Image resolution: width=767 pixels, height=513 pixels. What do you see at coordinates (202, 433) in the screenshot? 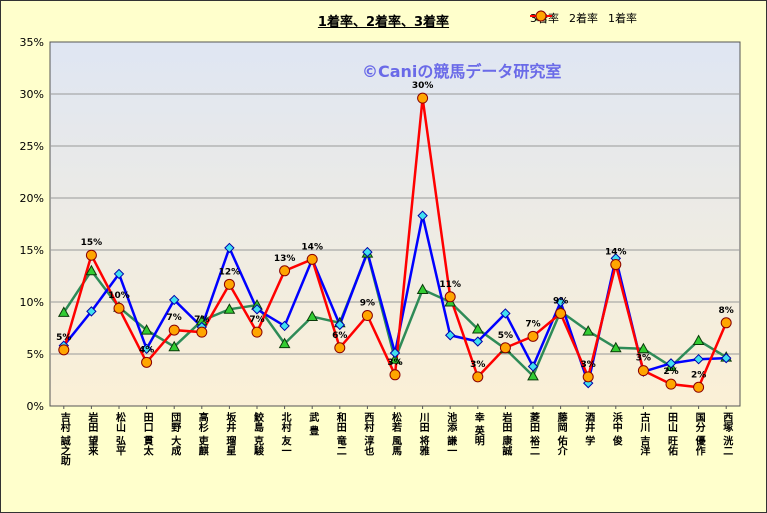
I see `x-tick-label: 高杉 吏麒` at bounding box center [202, 433].